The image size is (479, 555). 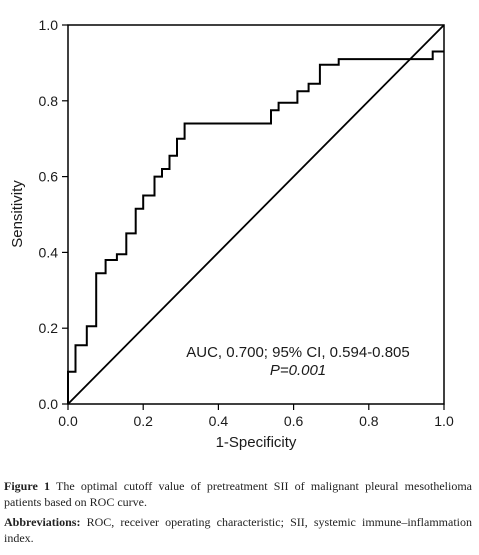 What do you see at coordinates (369, 421) in the screenshot?
I see `x-tick-label: 0.8` at bounding box center [369, 421].